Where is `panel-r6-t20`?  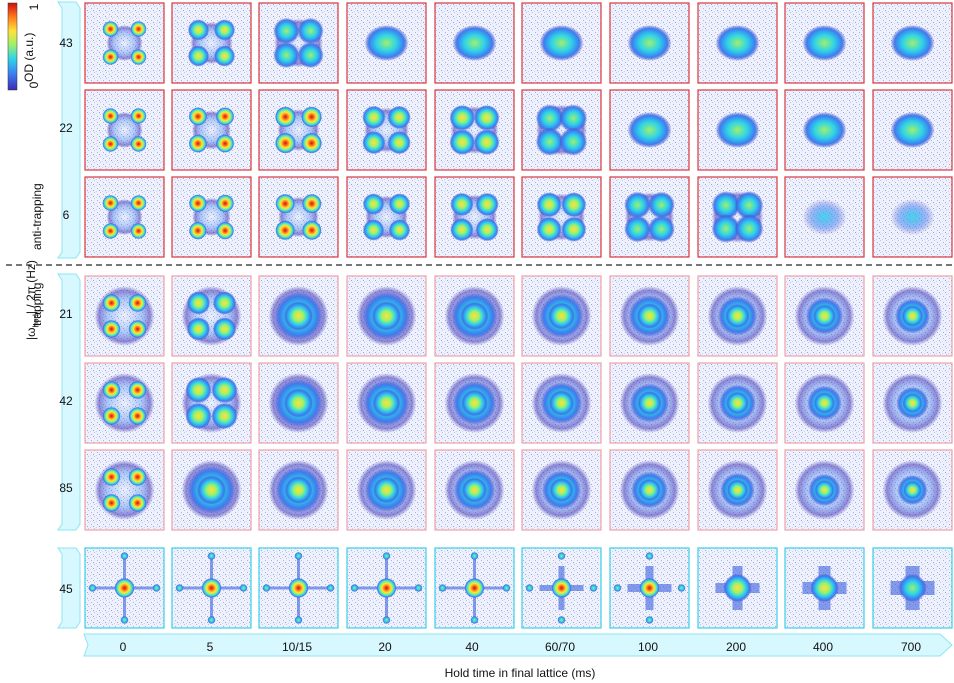
panel-r6-t20 is located at coordinates (386, 217).